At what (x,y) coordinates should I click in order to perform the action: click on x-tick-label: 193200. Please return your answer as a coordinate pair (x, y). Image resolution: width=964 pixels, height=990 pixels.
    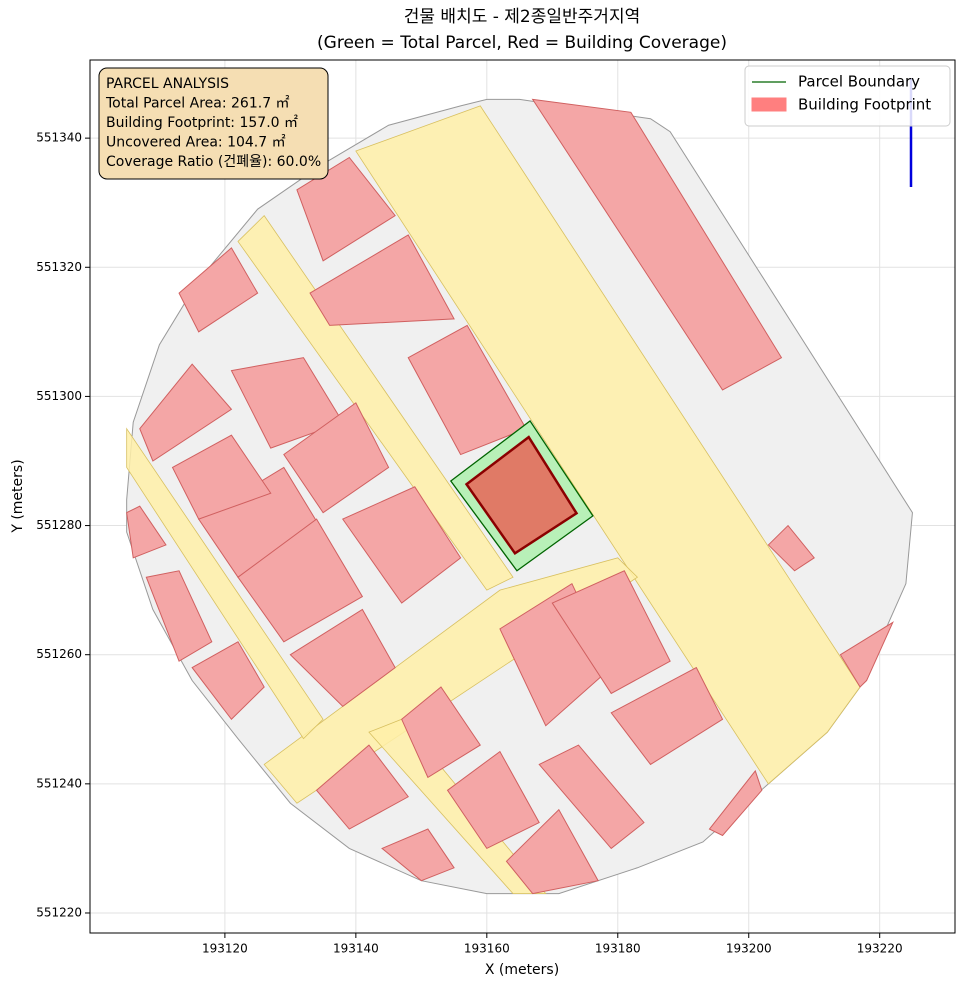
    Looking at the image, I should click on (749, 949).